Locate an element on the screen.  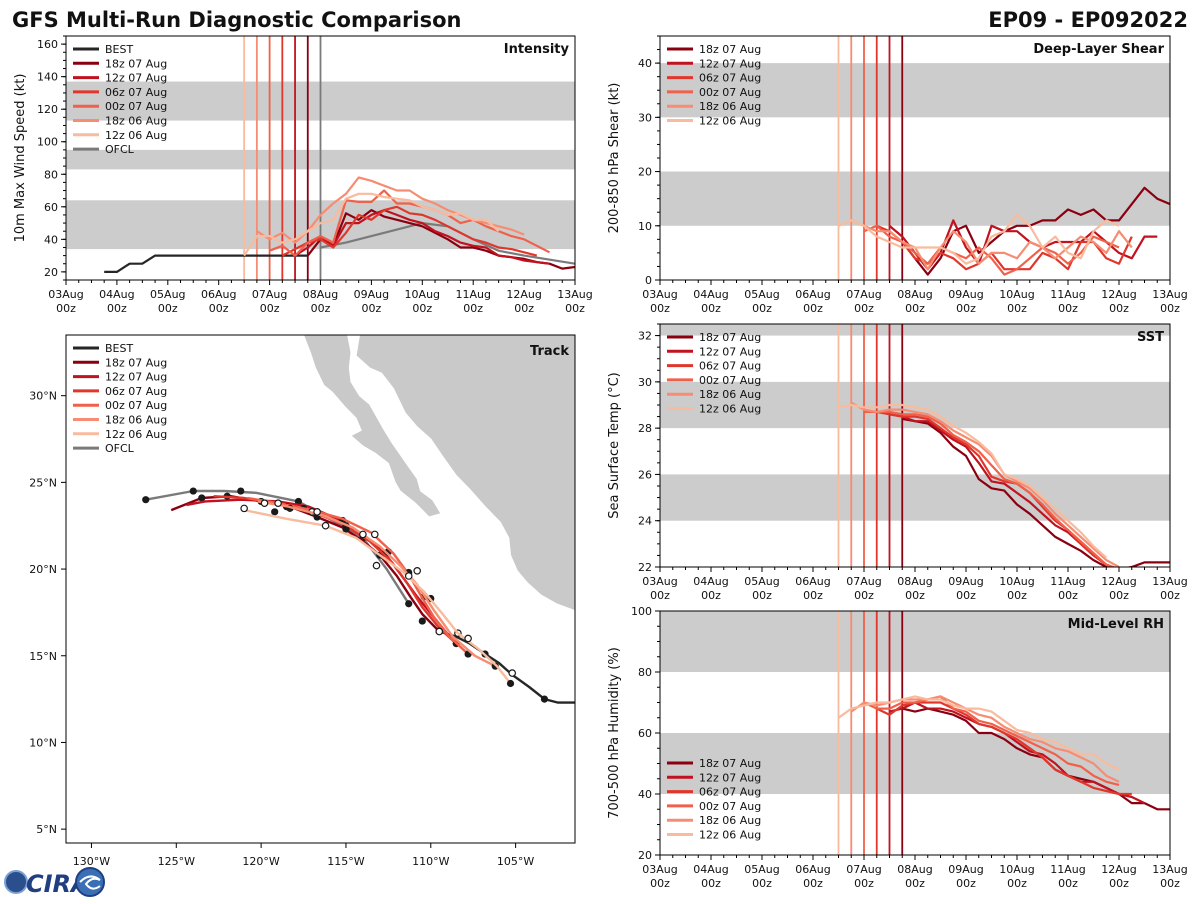
x-tick-label: 130°W is located at coordinates (91, 861).